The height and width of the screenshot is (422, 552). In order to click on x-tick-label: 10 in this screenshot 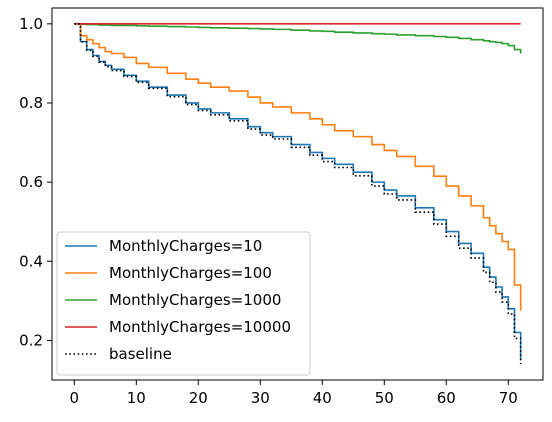, I will do `click(136, 398)`.